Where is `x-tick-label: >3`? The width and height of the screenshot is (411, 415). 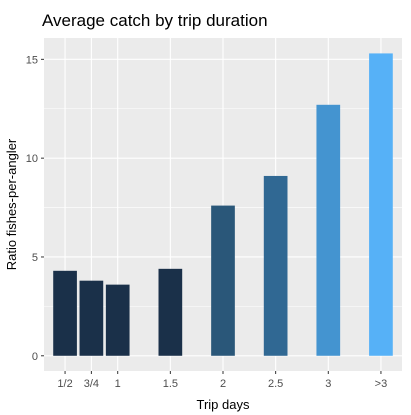
x-tick-label: >3 is located at coordinates (381, 384).